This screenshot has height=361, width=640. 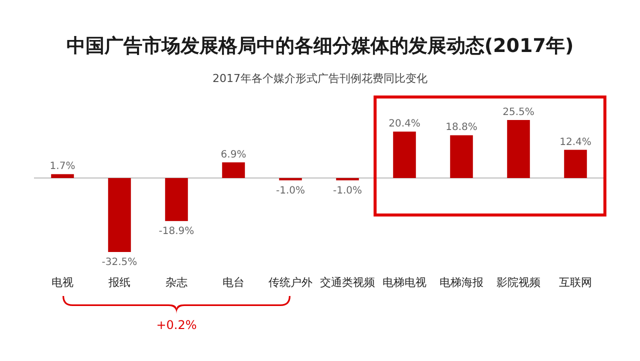 What do you see at coordinates (176, 232) in the screenshot?
I see `data-label: -18.9%` at bounding box center [176, 232].